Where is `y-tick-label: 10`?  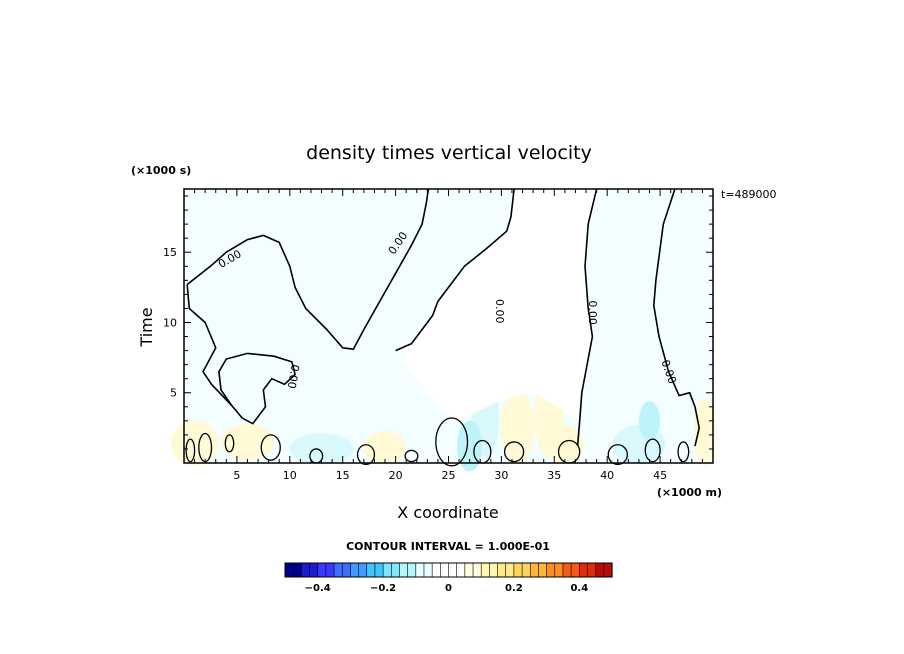
y-tick-label: 10 is located at coordinates (170, 322).